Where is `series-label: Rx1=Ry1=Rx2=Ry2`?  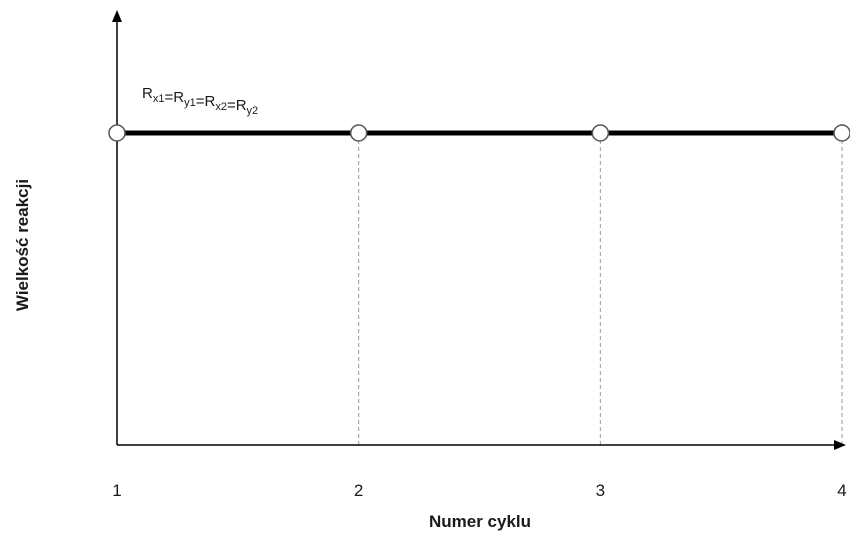
series-label: Rx1=Ry1=Rx2=Ry2 is located at coordinates (200, 101).